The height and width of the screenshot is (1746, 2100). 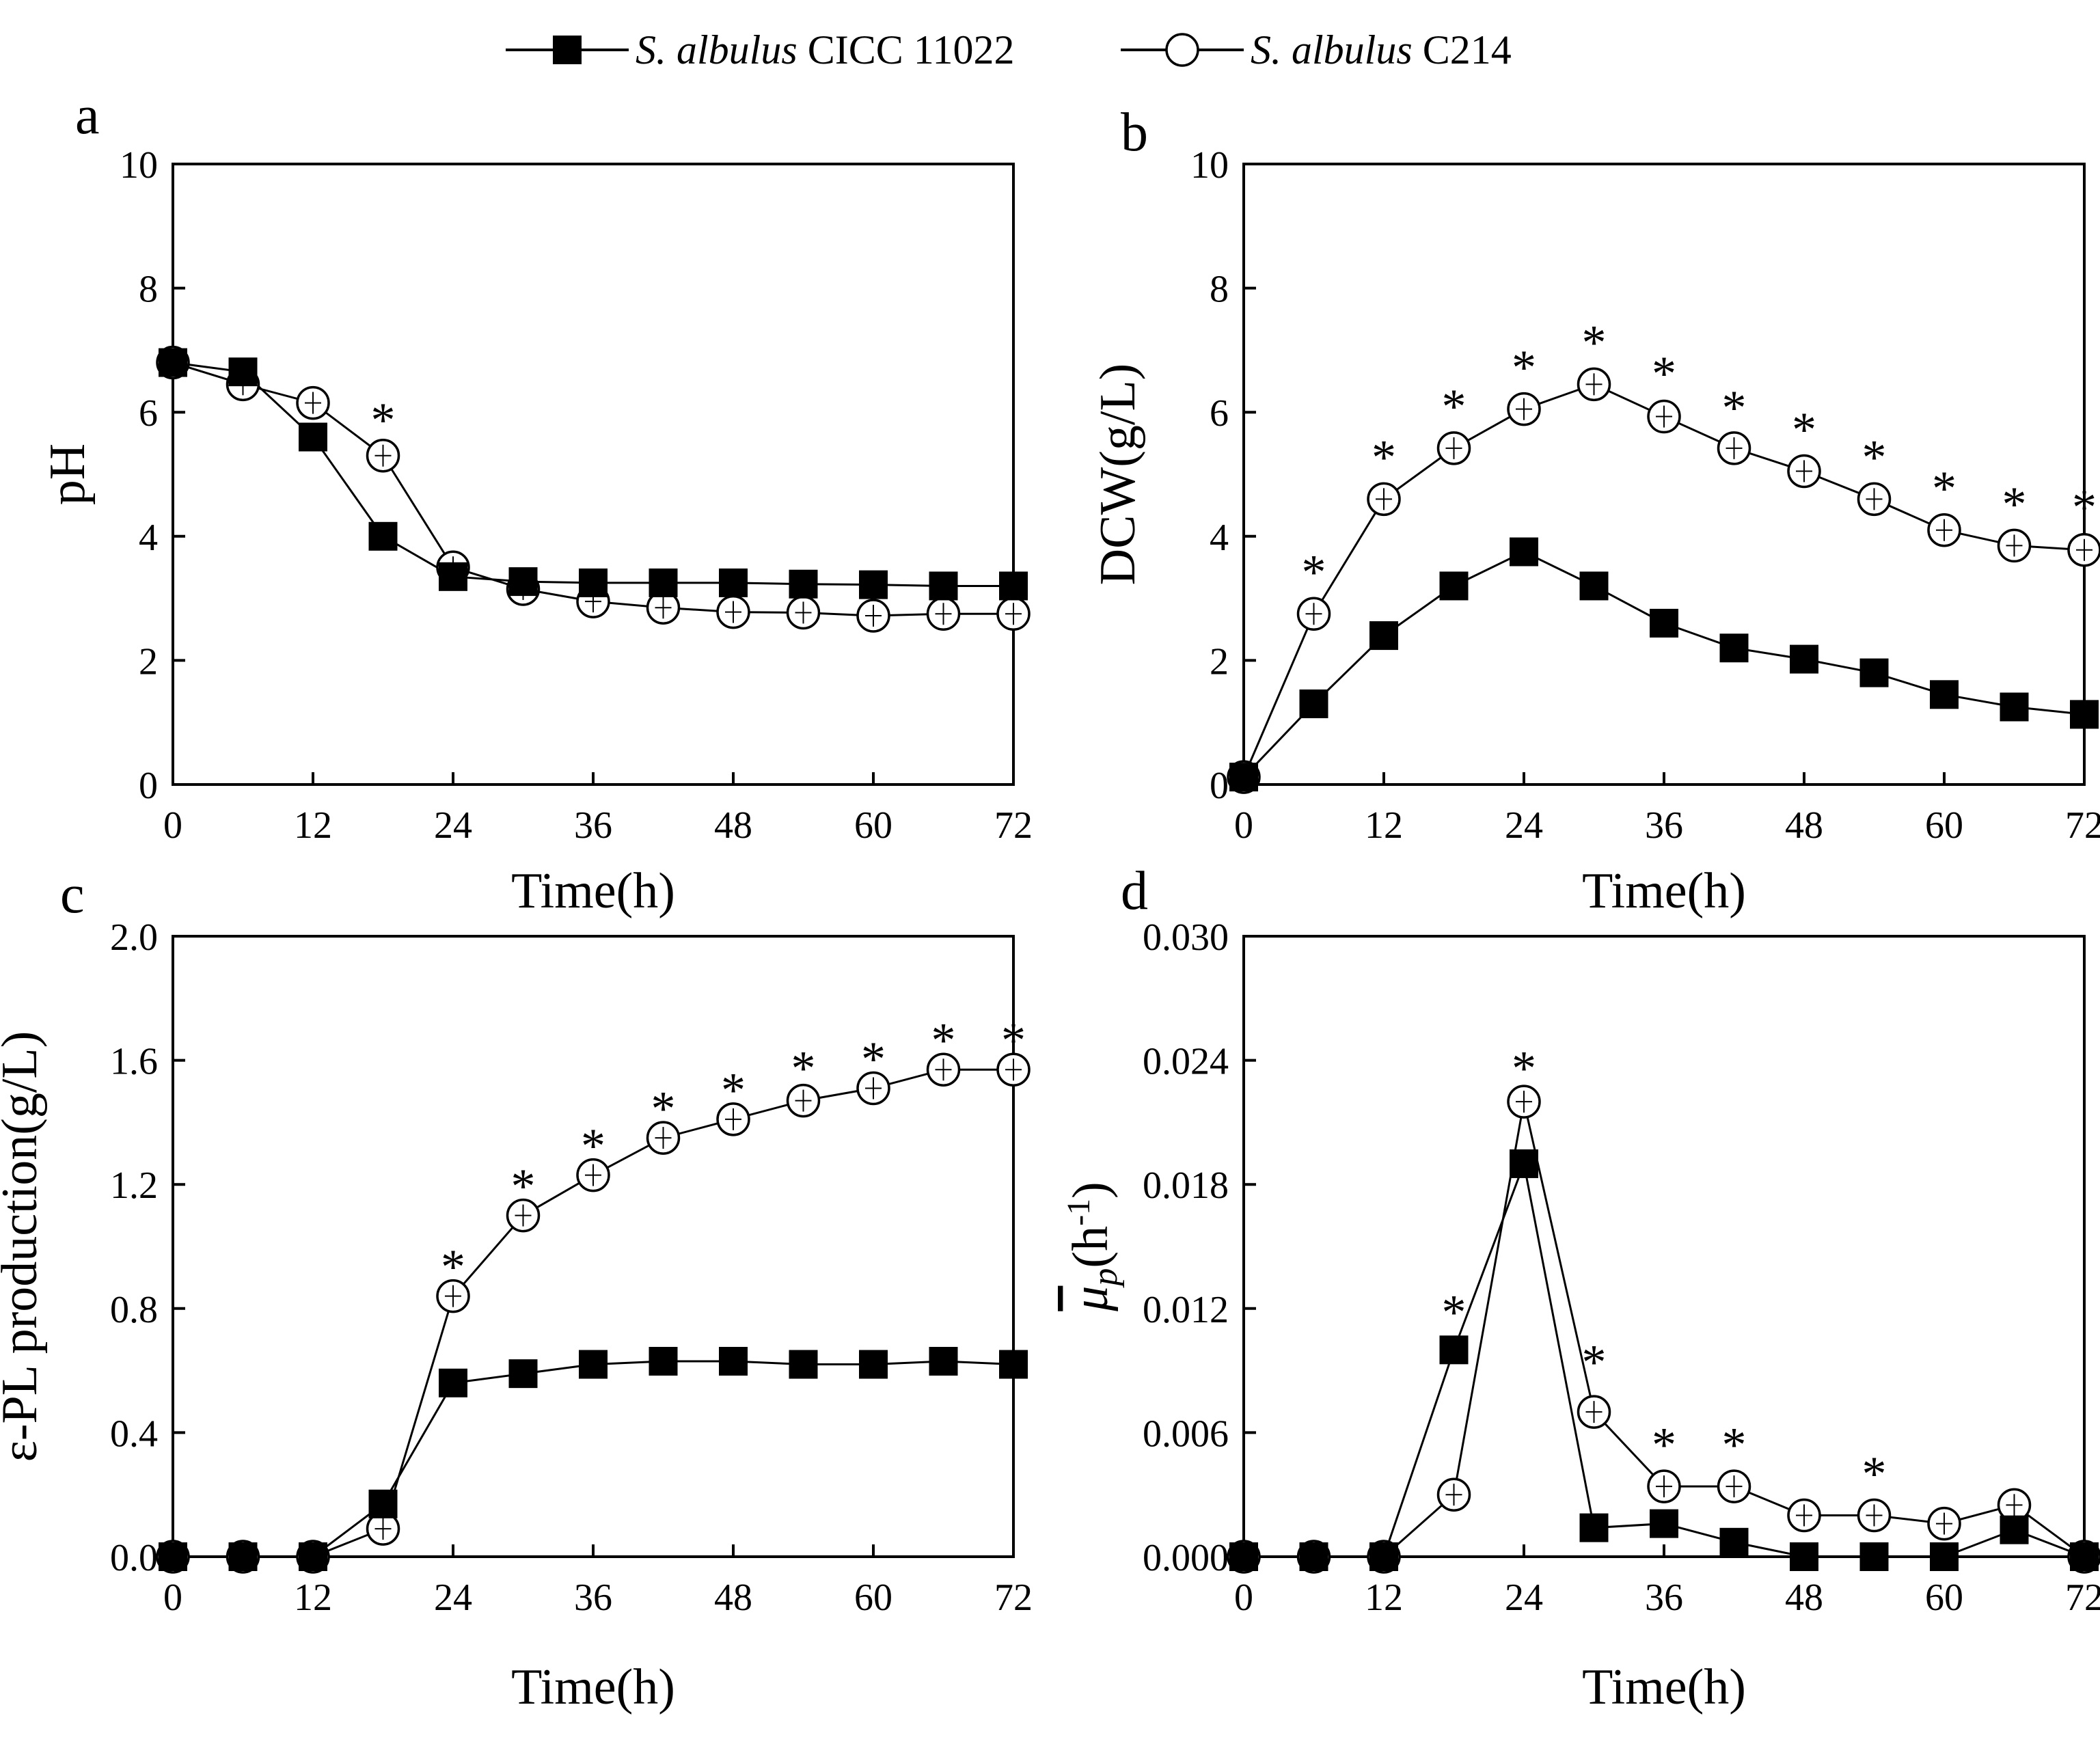 I want to click on y-axis-label: pH, so click(x=68, y=474).